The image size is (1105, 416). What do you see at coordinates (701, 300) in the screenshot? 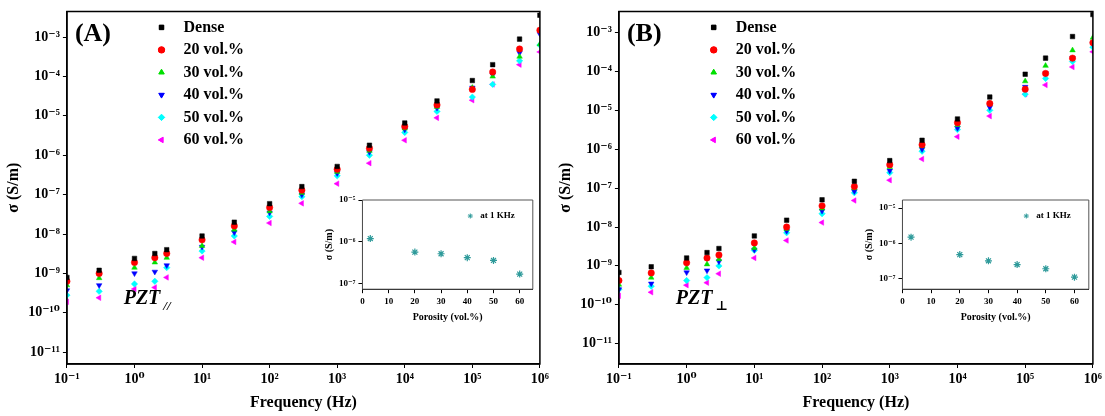
I see `annotation: PZT⊥` at bounding box center [701, 300].